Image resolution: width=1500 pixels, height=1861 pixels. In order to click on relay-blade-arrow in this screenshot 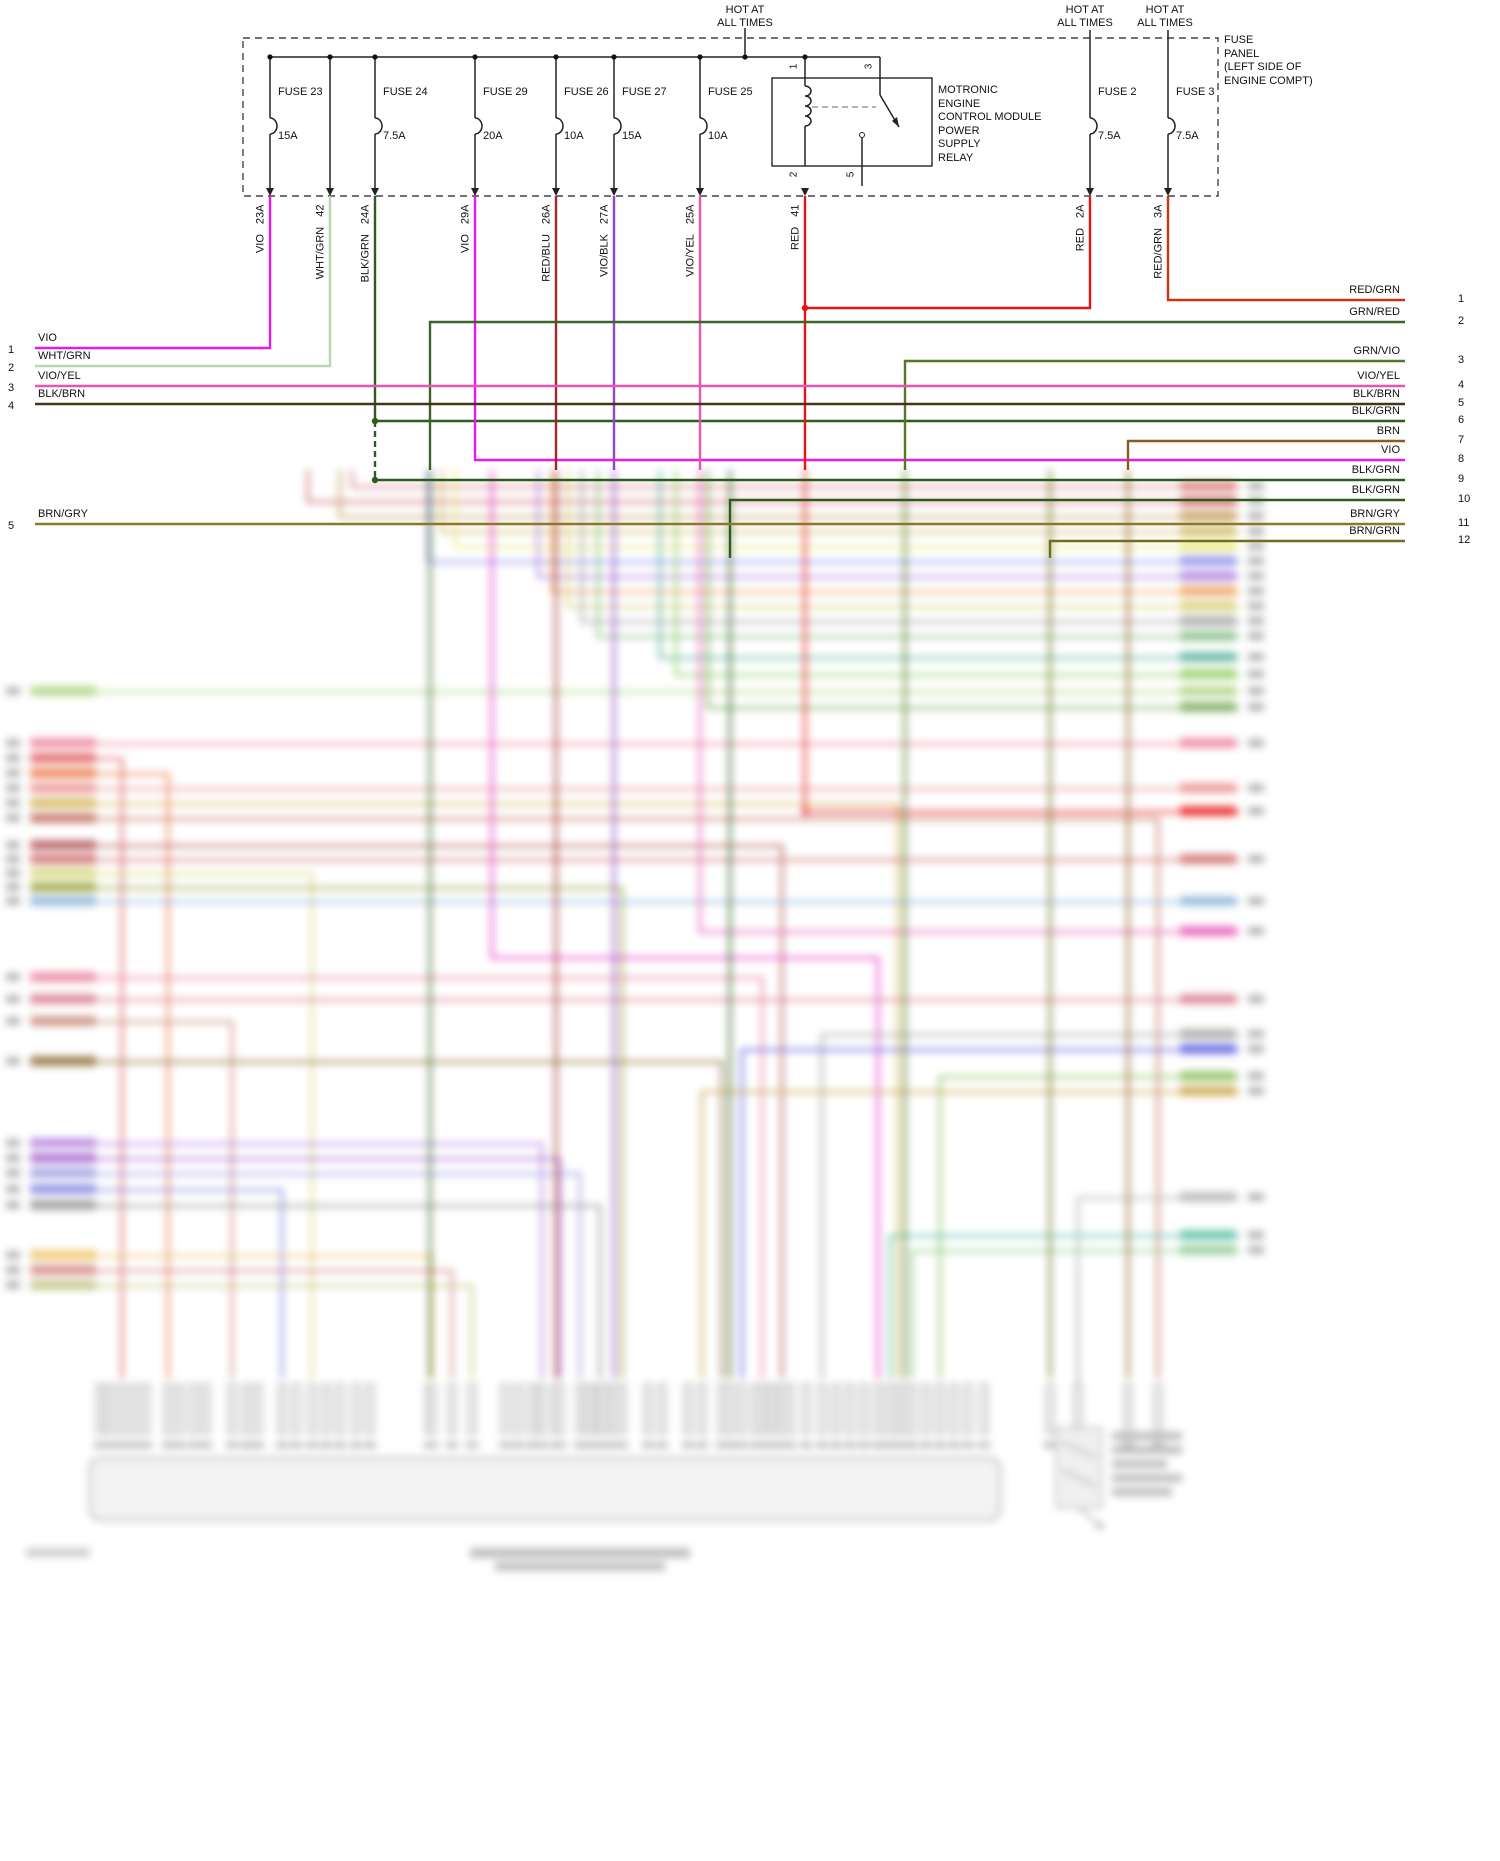, I will do `click(895, 122)`.